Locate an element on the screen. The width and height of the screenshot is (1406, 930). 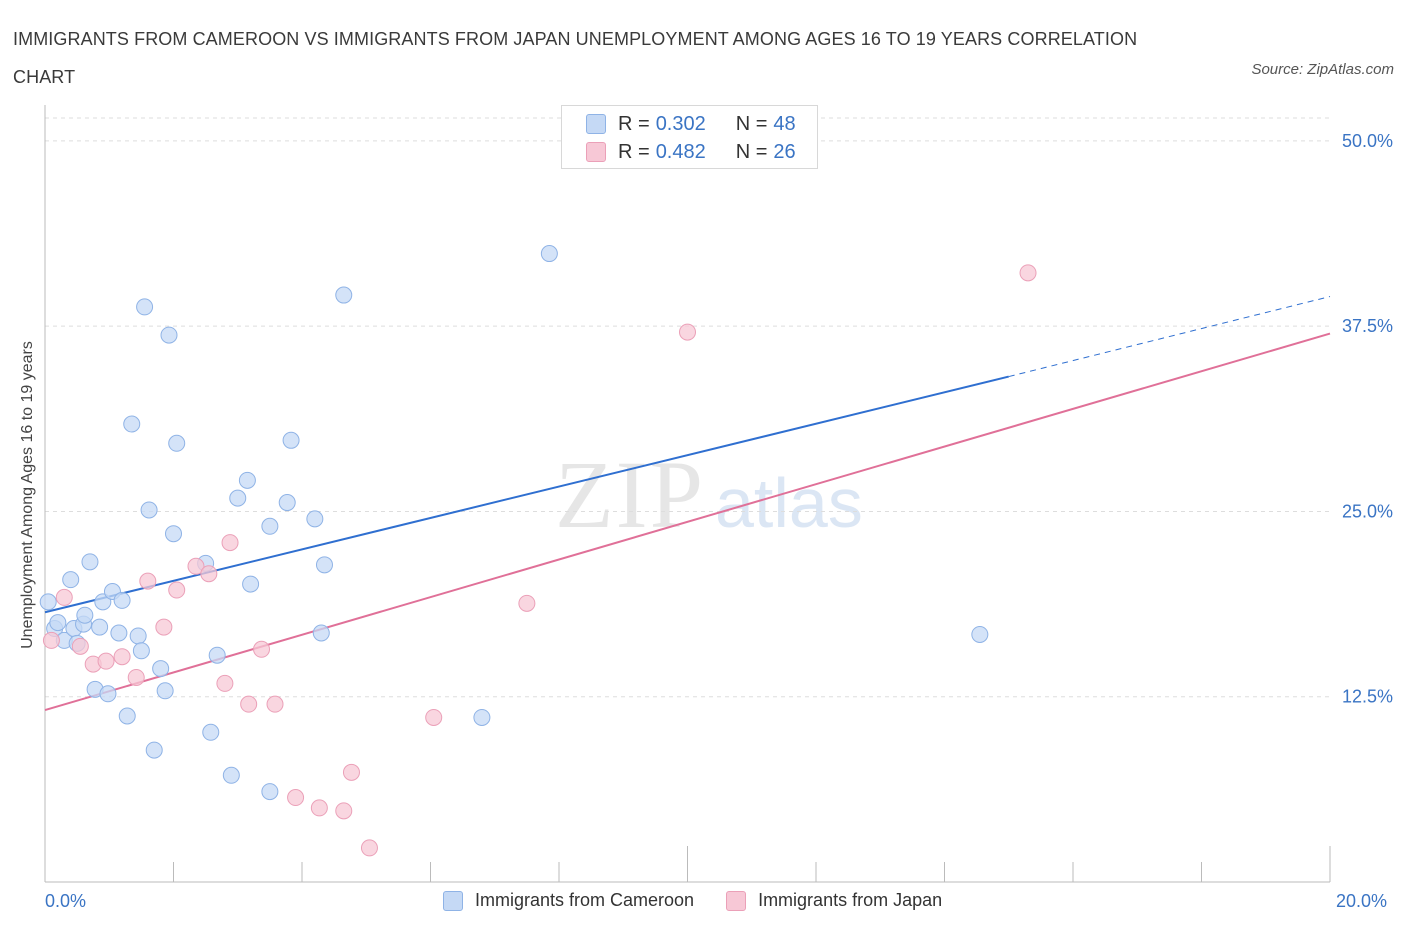
legend-n-value: 48 is located at coordinates (784, 123).